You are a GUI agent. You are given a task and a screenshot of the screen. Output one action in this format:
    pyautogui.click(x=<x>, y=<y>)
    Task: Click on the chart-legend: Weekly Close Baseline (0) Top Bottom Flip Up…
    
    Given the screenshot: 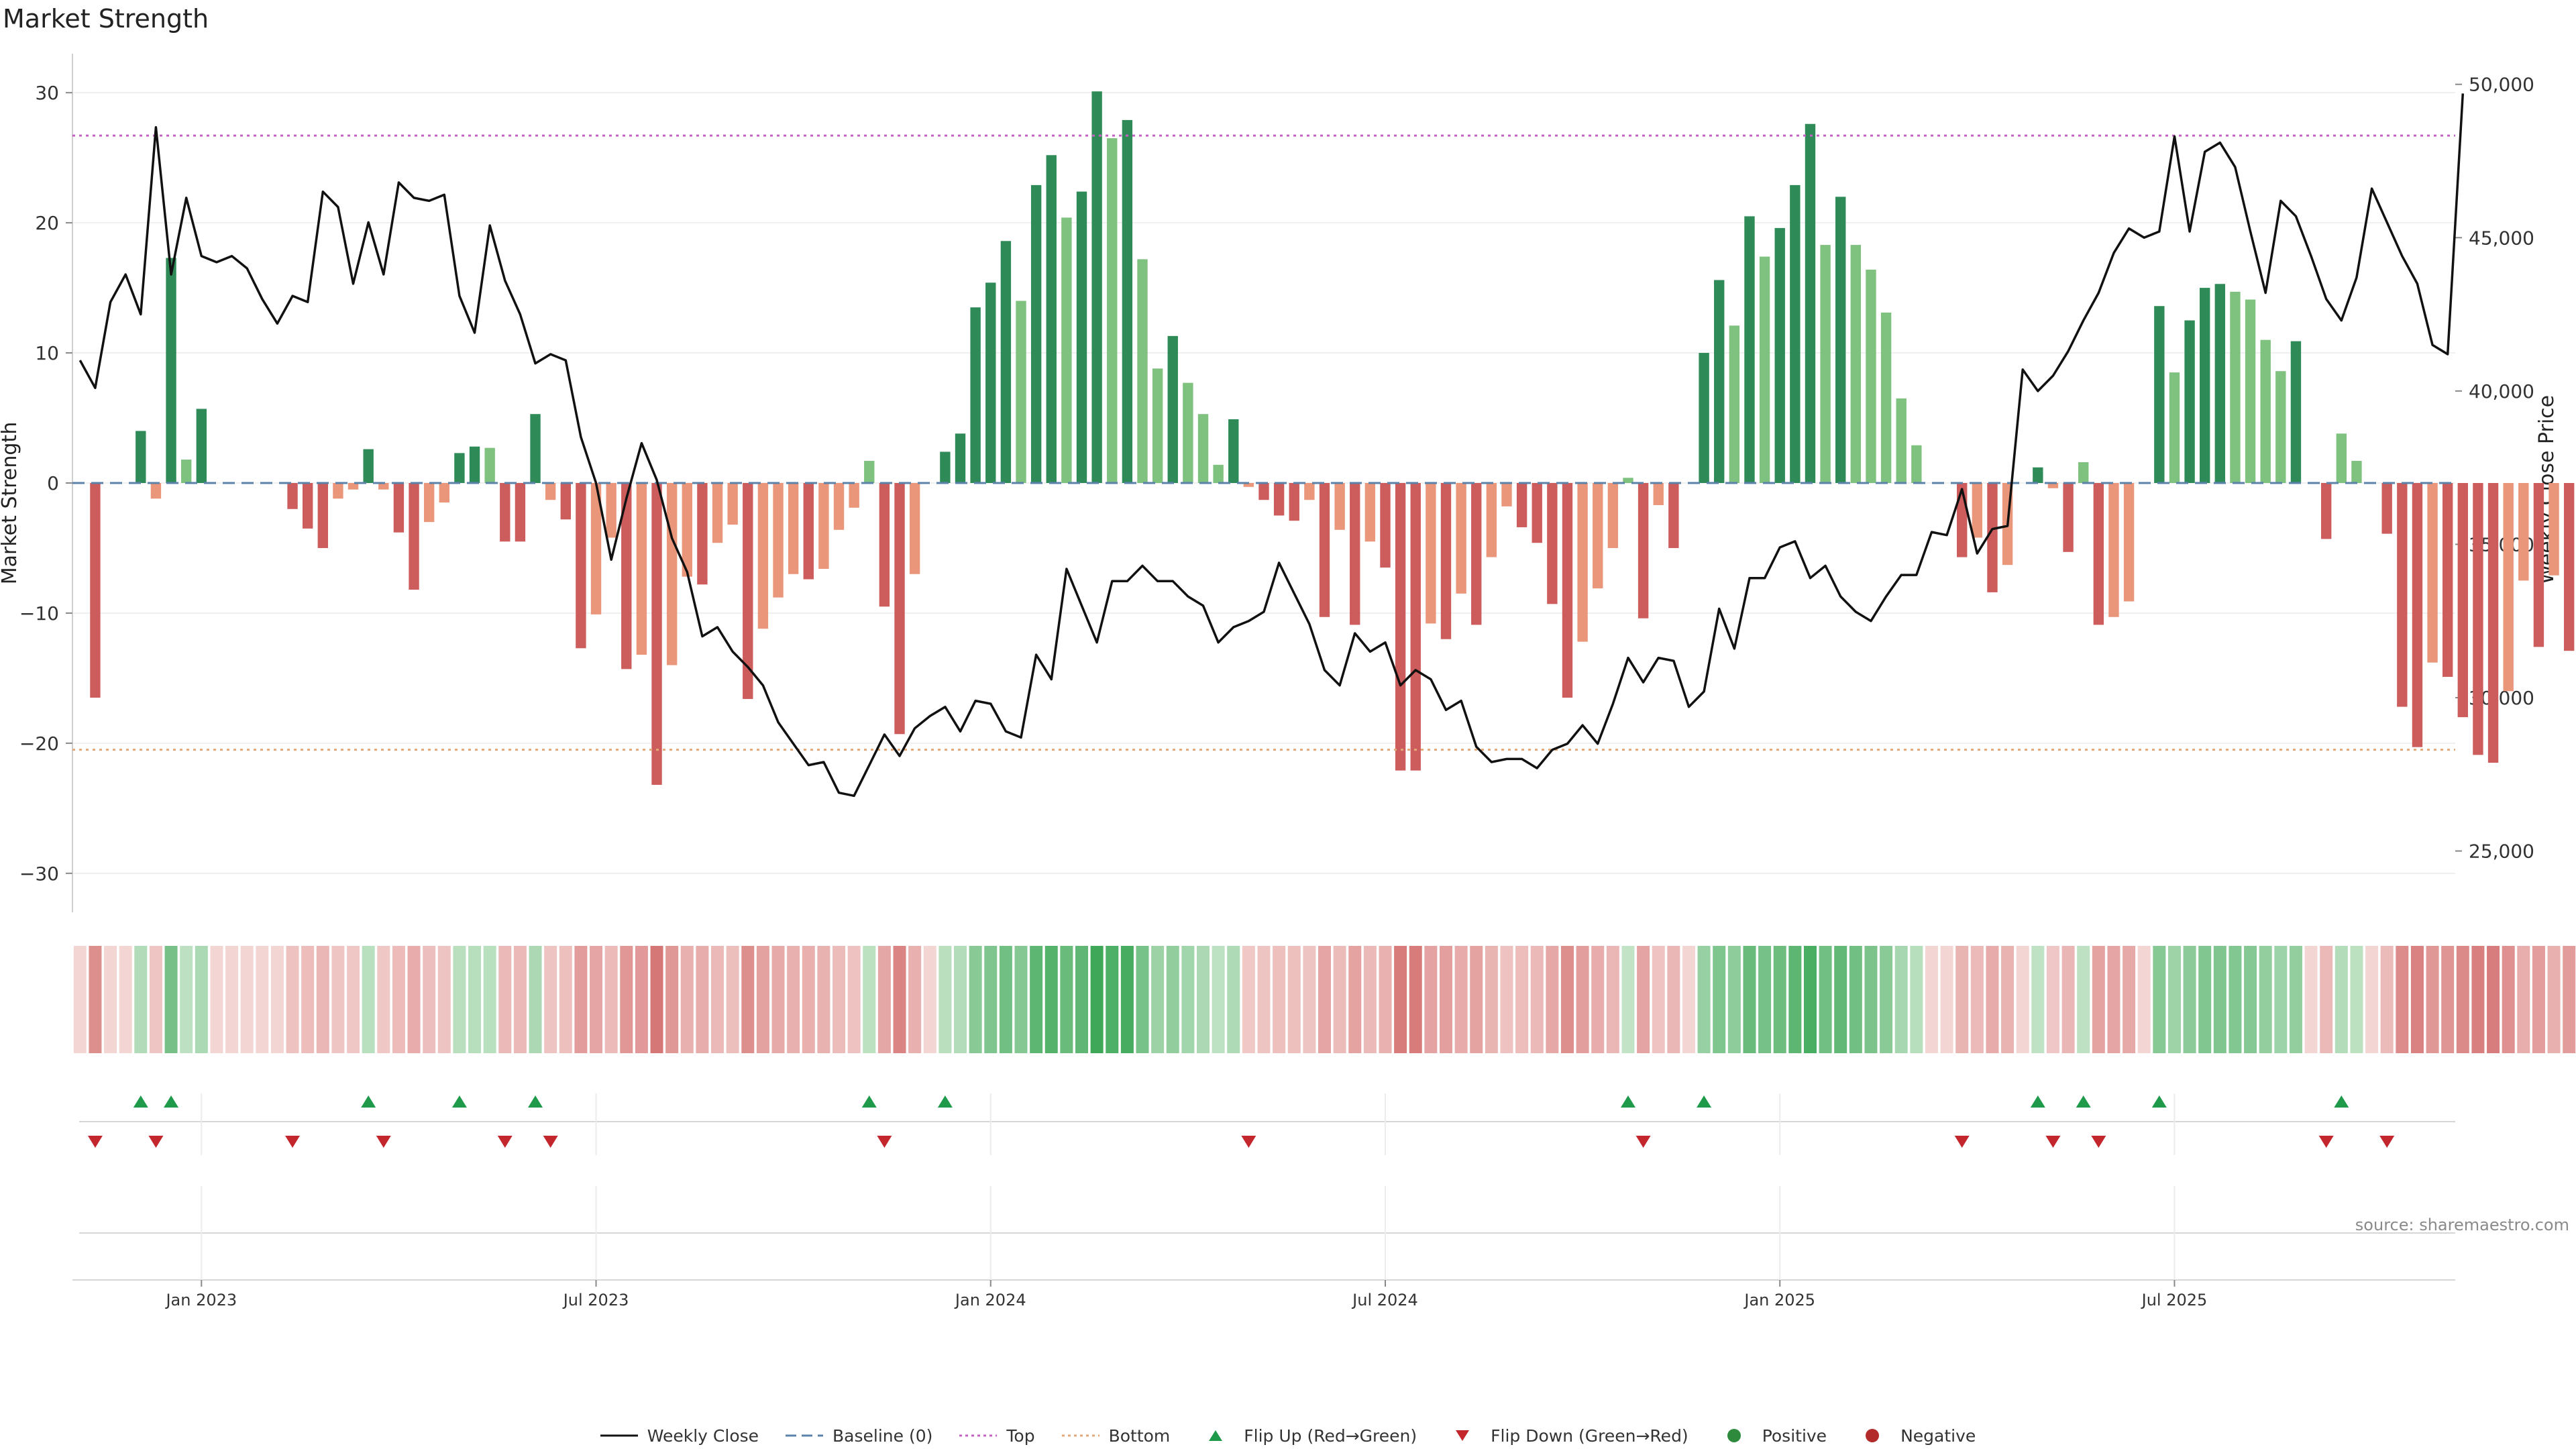 What is the action you would take?
    pyautogui.click(x=1288, y=1435)
    